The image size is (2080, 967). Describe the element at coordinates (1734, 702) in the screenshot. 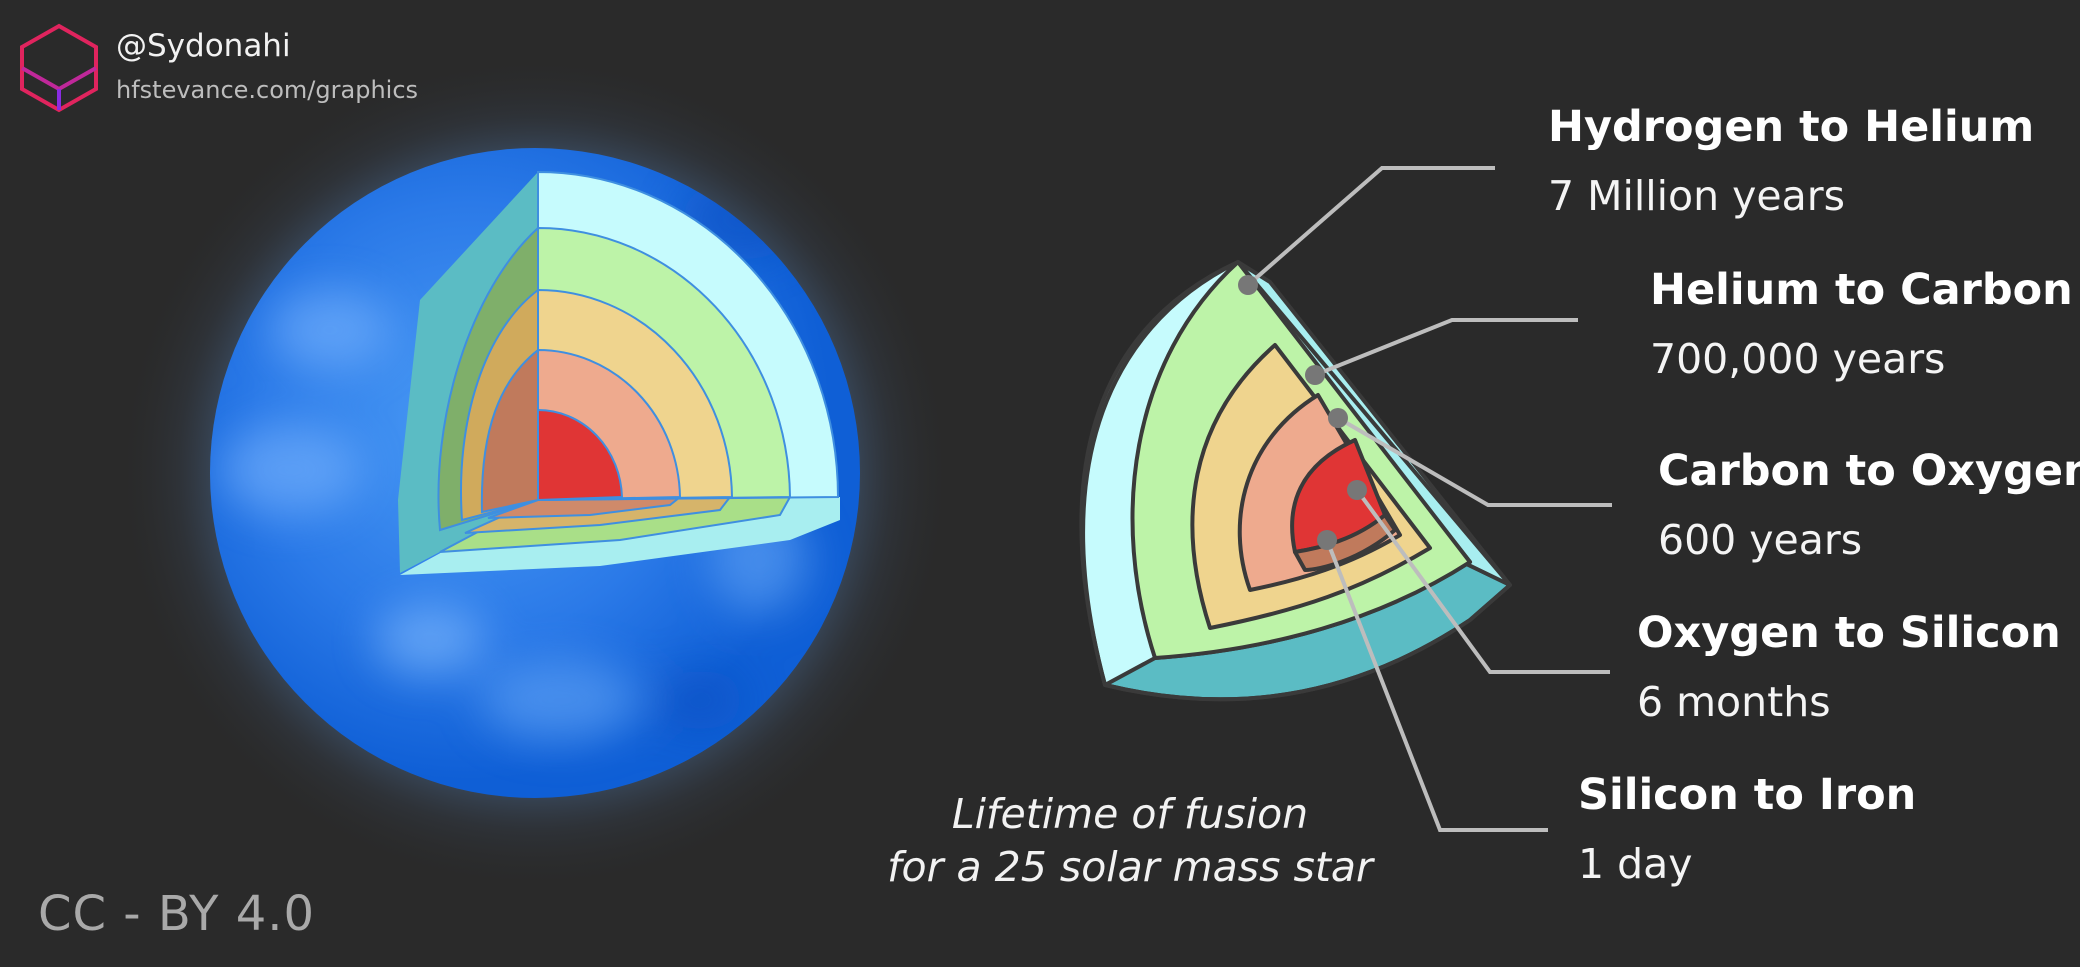

I see `stage-duration-oxygen: 6 months` at that location.